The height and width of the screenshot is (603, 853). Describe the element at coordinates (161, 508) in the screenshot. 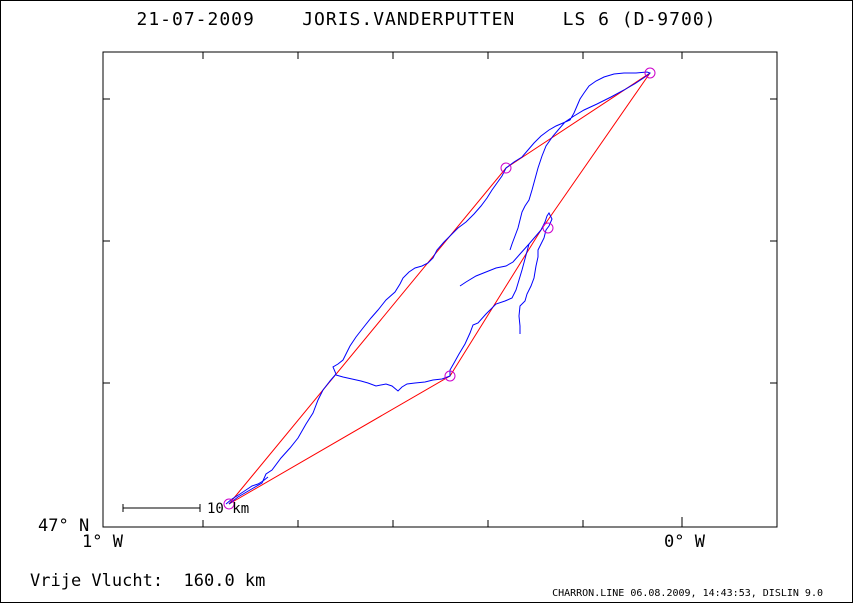

I see `scale-bar` at that location.